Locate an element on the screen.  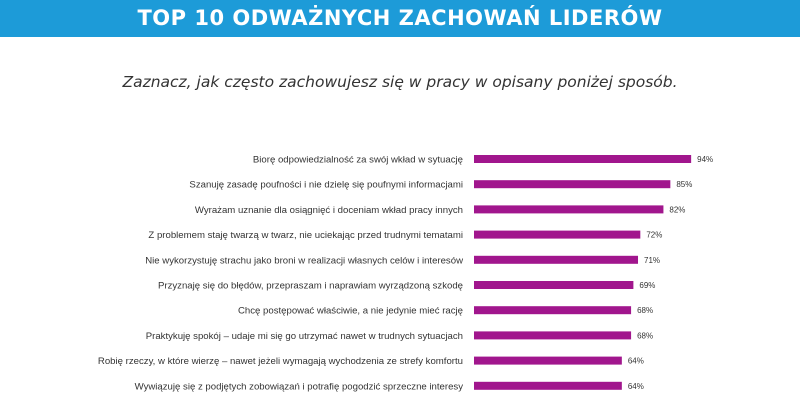
chart-title-banner: TOP 10 ODWAŻNYCH ZACHOWAŃ LIDERÓW is located at coordinates (400, 18).